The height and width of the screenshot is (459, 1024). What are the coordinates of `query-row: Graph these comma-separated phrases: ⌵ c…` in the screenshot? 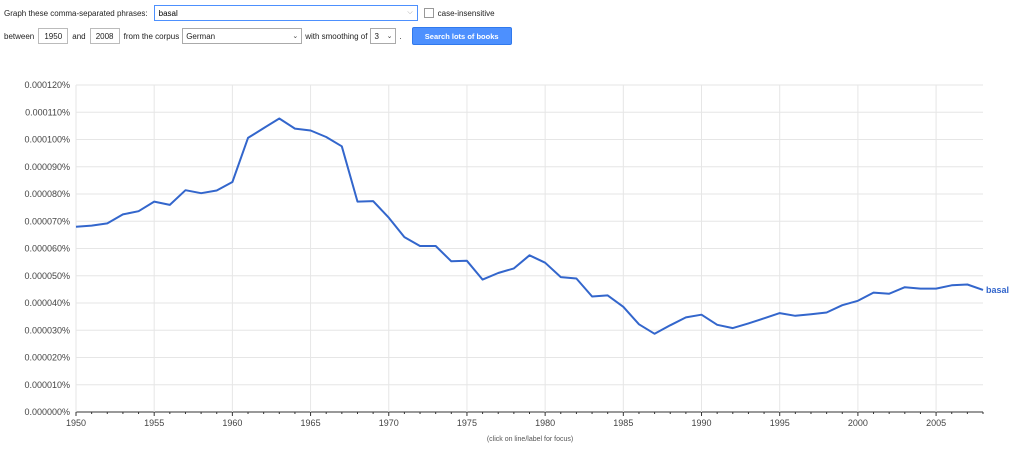 It's located at (249, 13).